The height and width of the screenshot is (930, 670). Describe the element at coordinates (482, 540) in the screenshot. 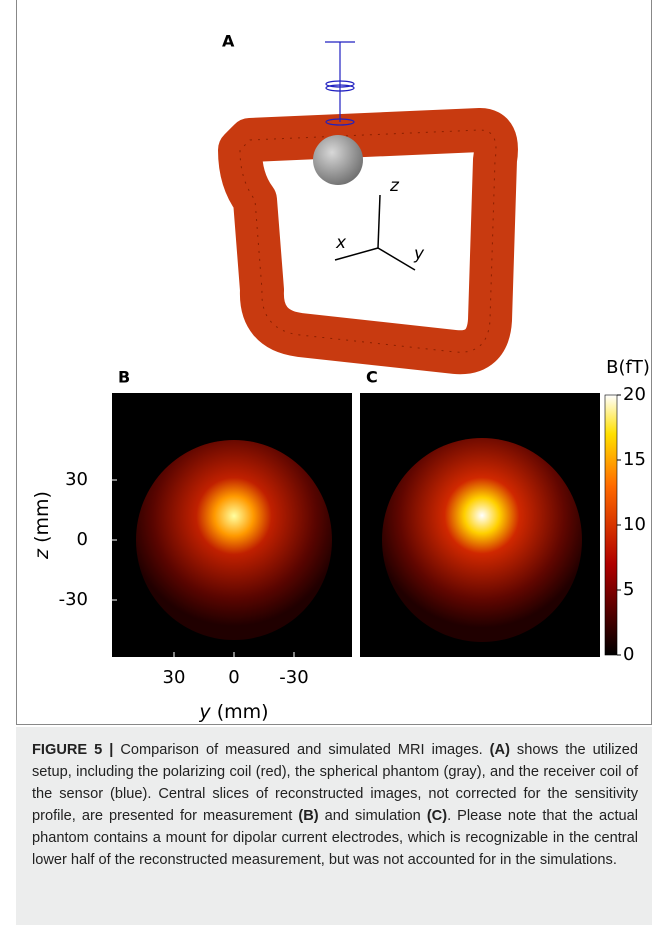

I see `heatmap-c-signal` at that location.